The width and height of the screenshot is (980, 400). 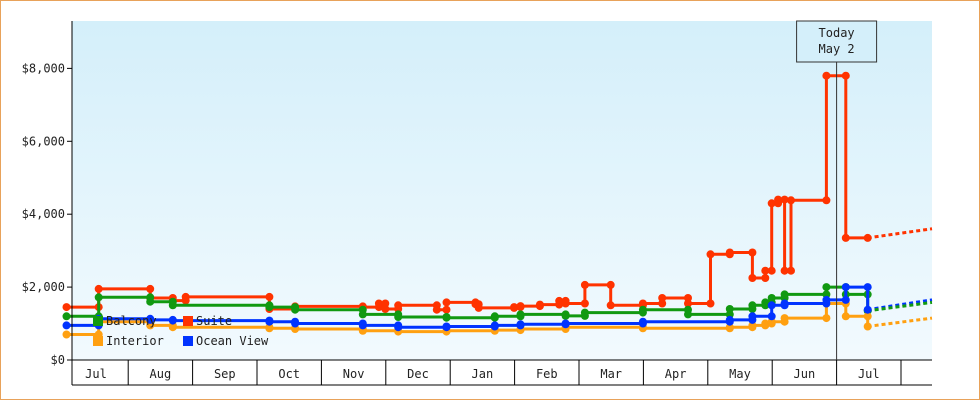 What do you see at coordinates (225, 374) in the screenshot?
I see `x-tick-label: Sep` at bounding box center [225, 374].